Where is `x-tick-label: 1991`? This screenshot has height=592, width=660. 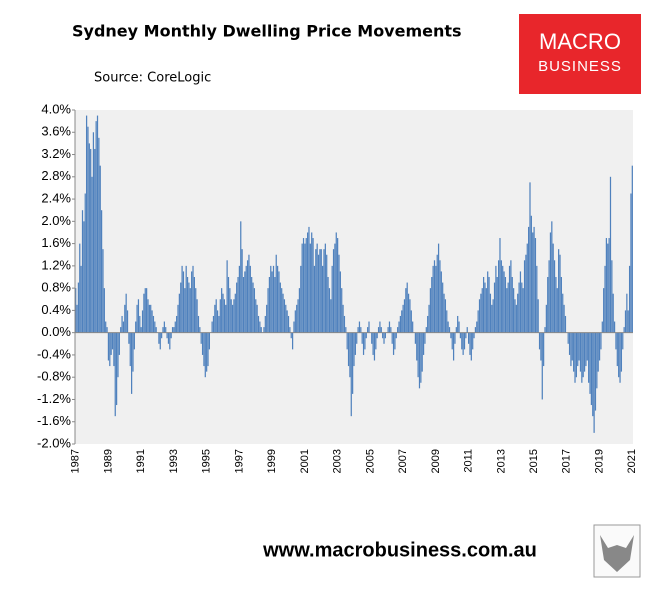 x-tick-label: 1991 is located at coordinates (141, 461).